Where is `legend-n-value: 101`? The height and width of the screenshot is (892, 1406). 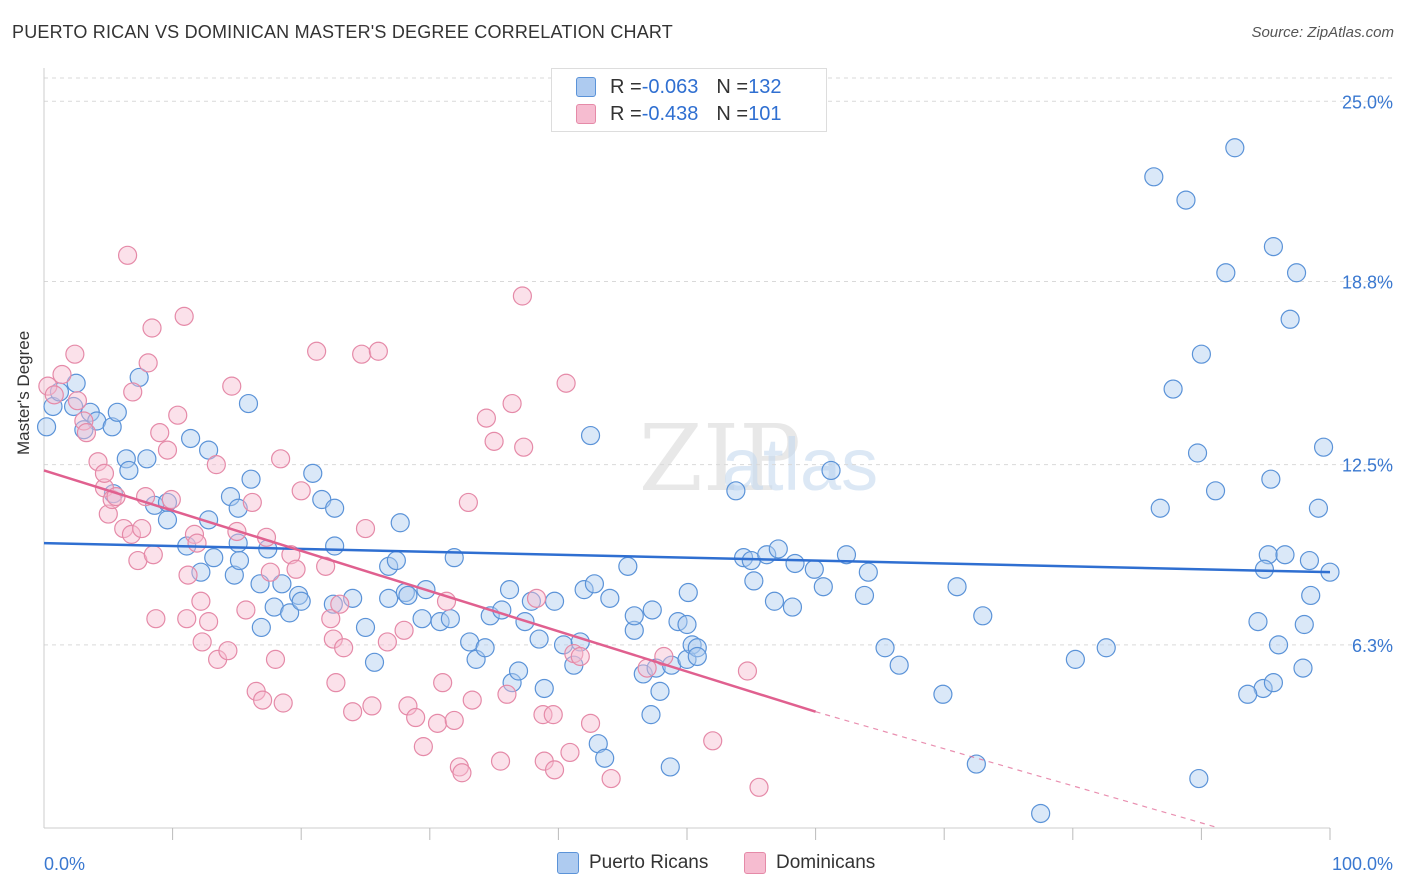
legend-n-value: 101 is located at coordinates (765, 113).